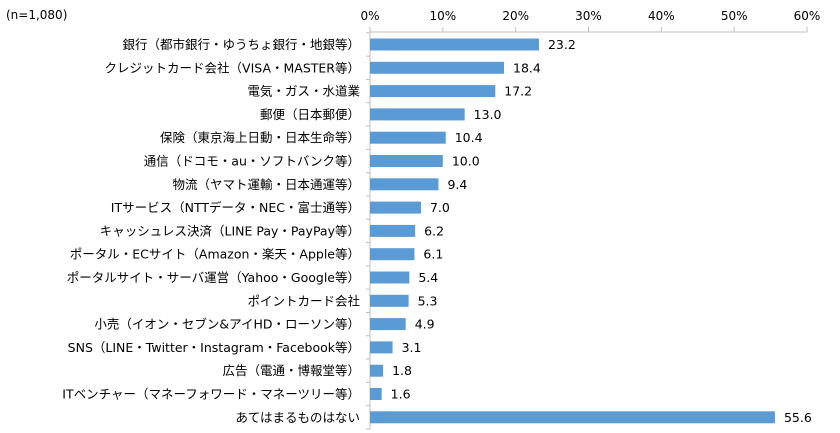 The image size is (840, 433). I want to click on data-label: 5.3, so click(428, 300).